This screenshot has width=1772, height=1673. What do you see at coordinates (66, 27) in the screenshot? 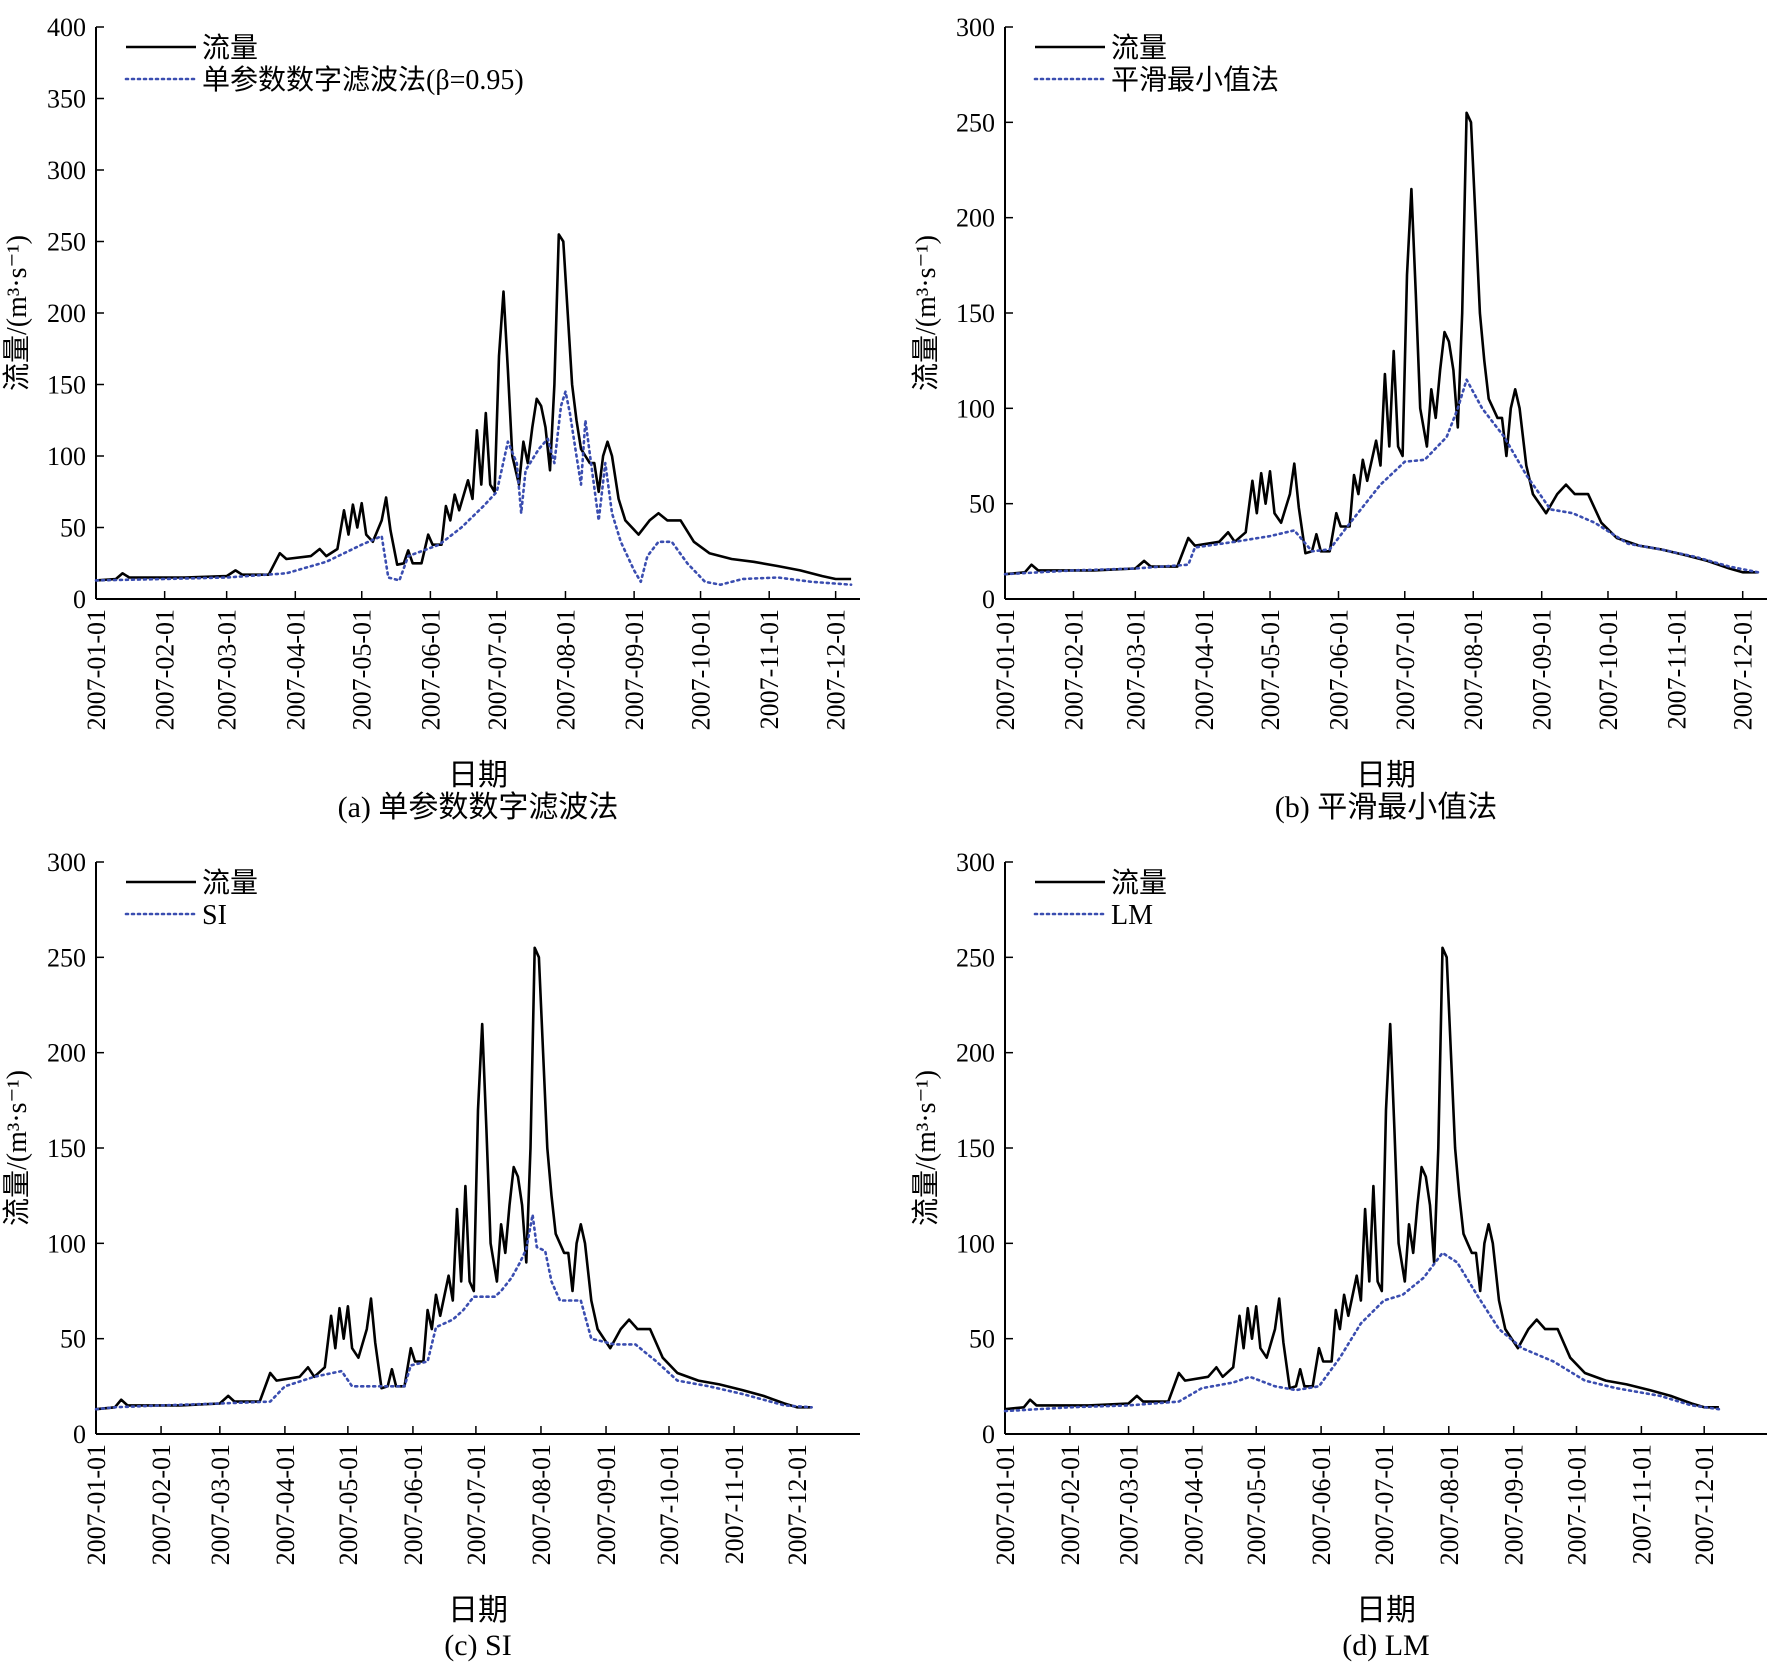
I see `y-tick-label: 400` at bounding box center [66, 27].